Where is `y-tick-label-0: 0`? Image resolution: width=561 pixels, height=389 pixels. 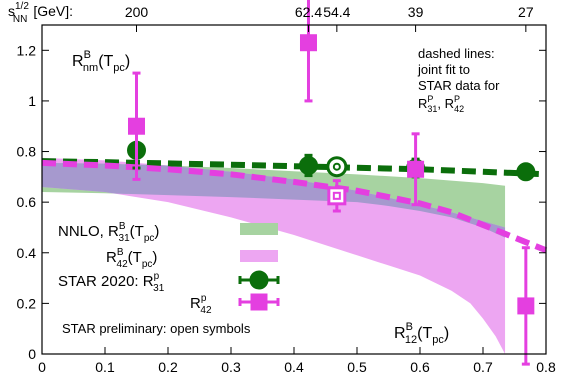
y-tick-label-0: 0 is located at coordinates (32, 354).